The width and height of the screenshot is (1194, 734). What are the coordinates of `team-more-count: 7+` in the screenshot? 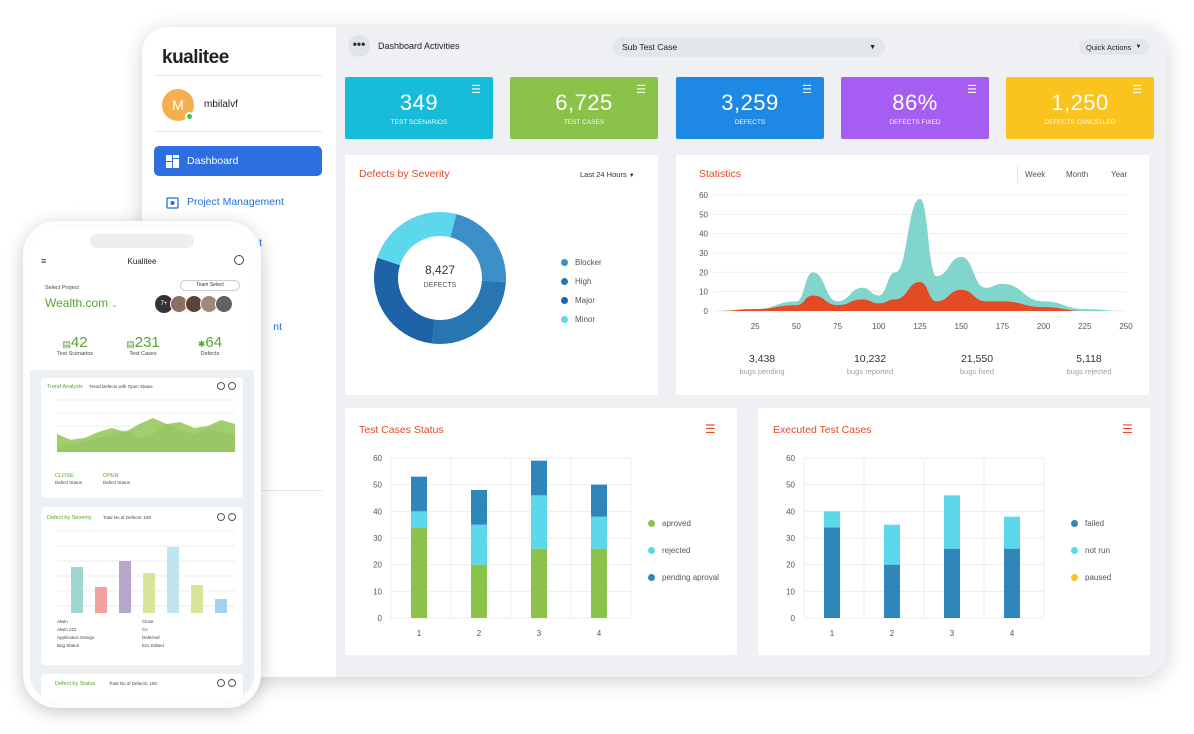 It's located at (164, 304).